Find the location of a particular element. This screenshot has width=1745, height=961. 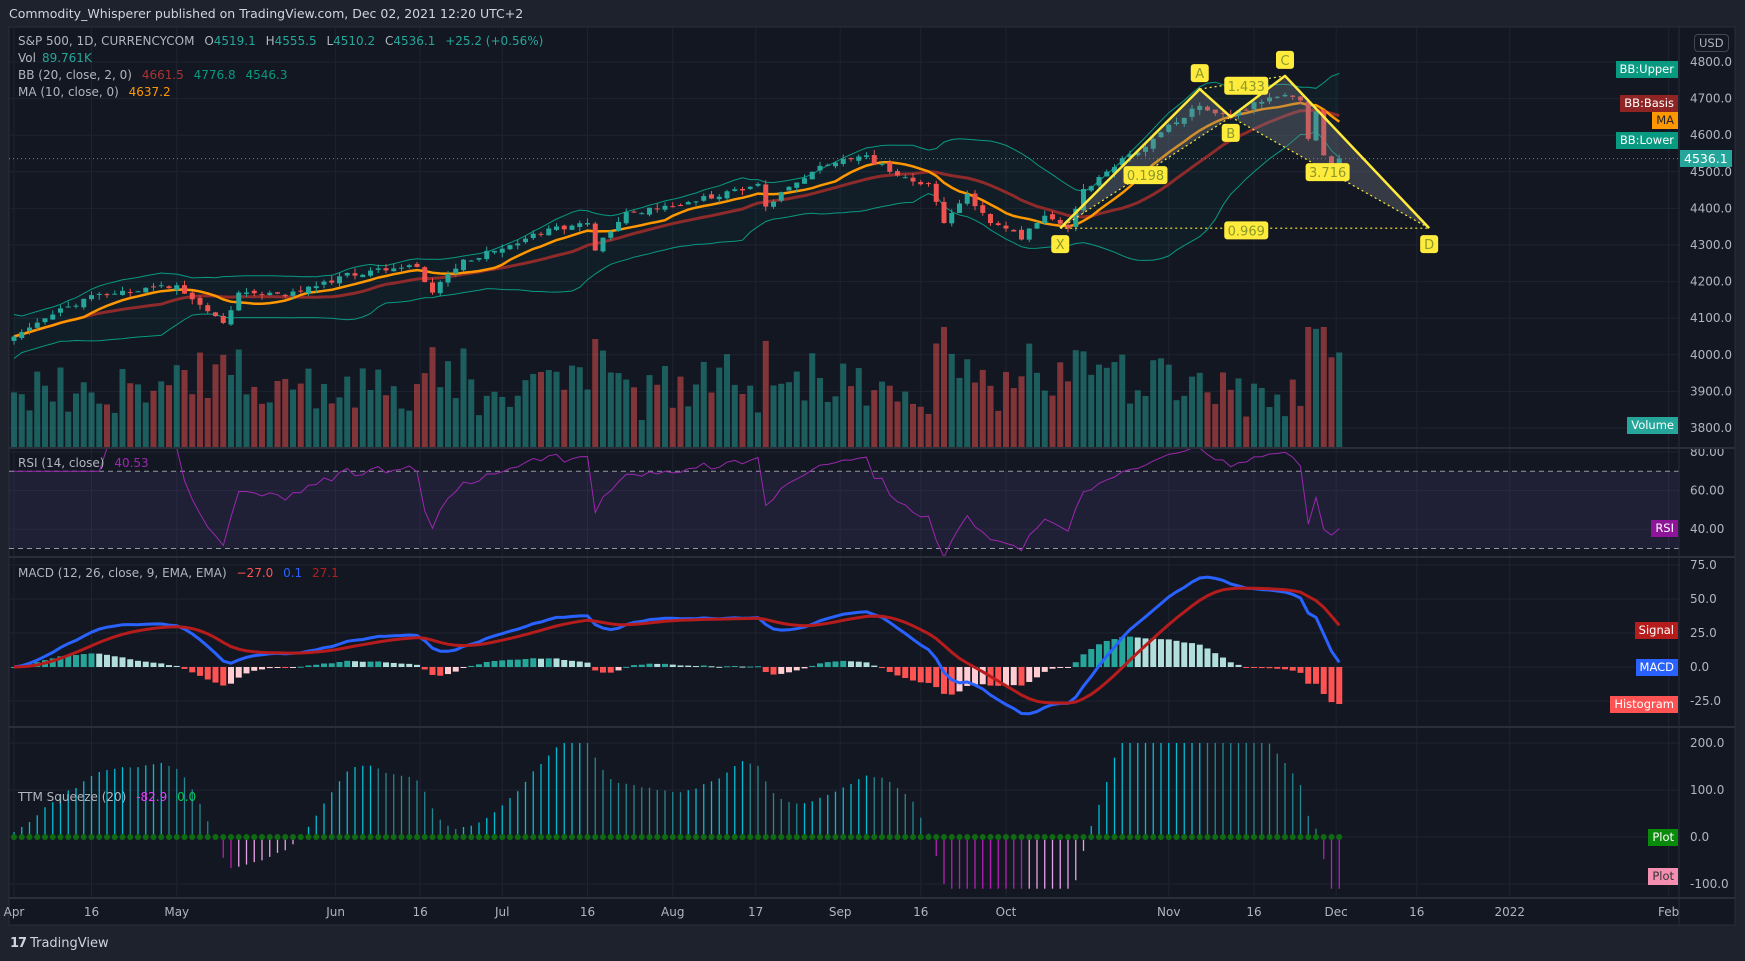

volume-legend: Vol 89.761K is located at coordinates (58, 58).